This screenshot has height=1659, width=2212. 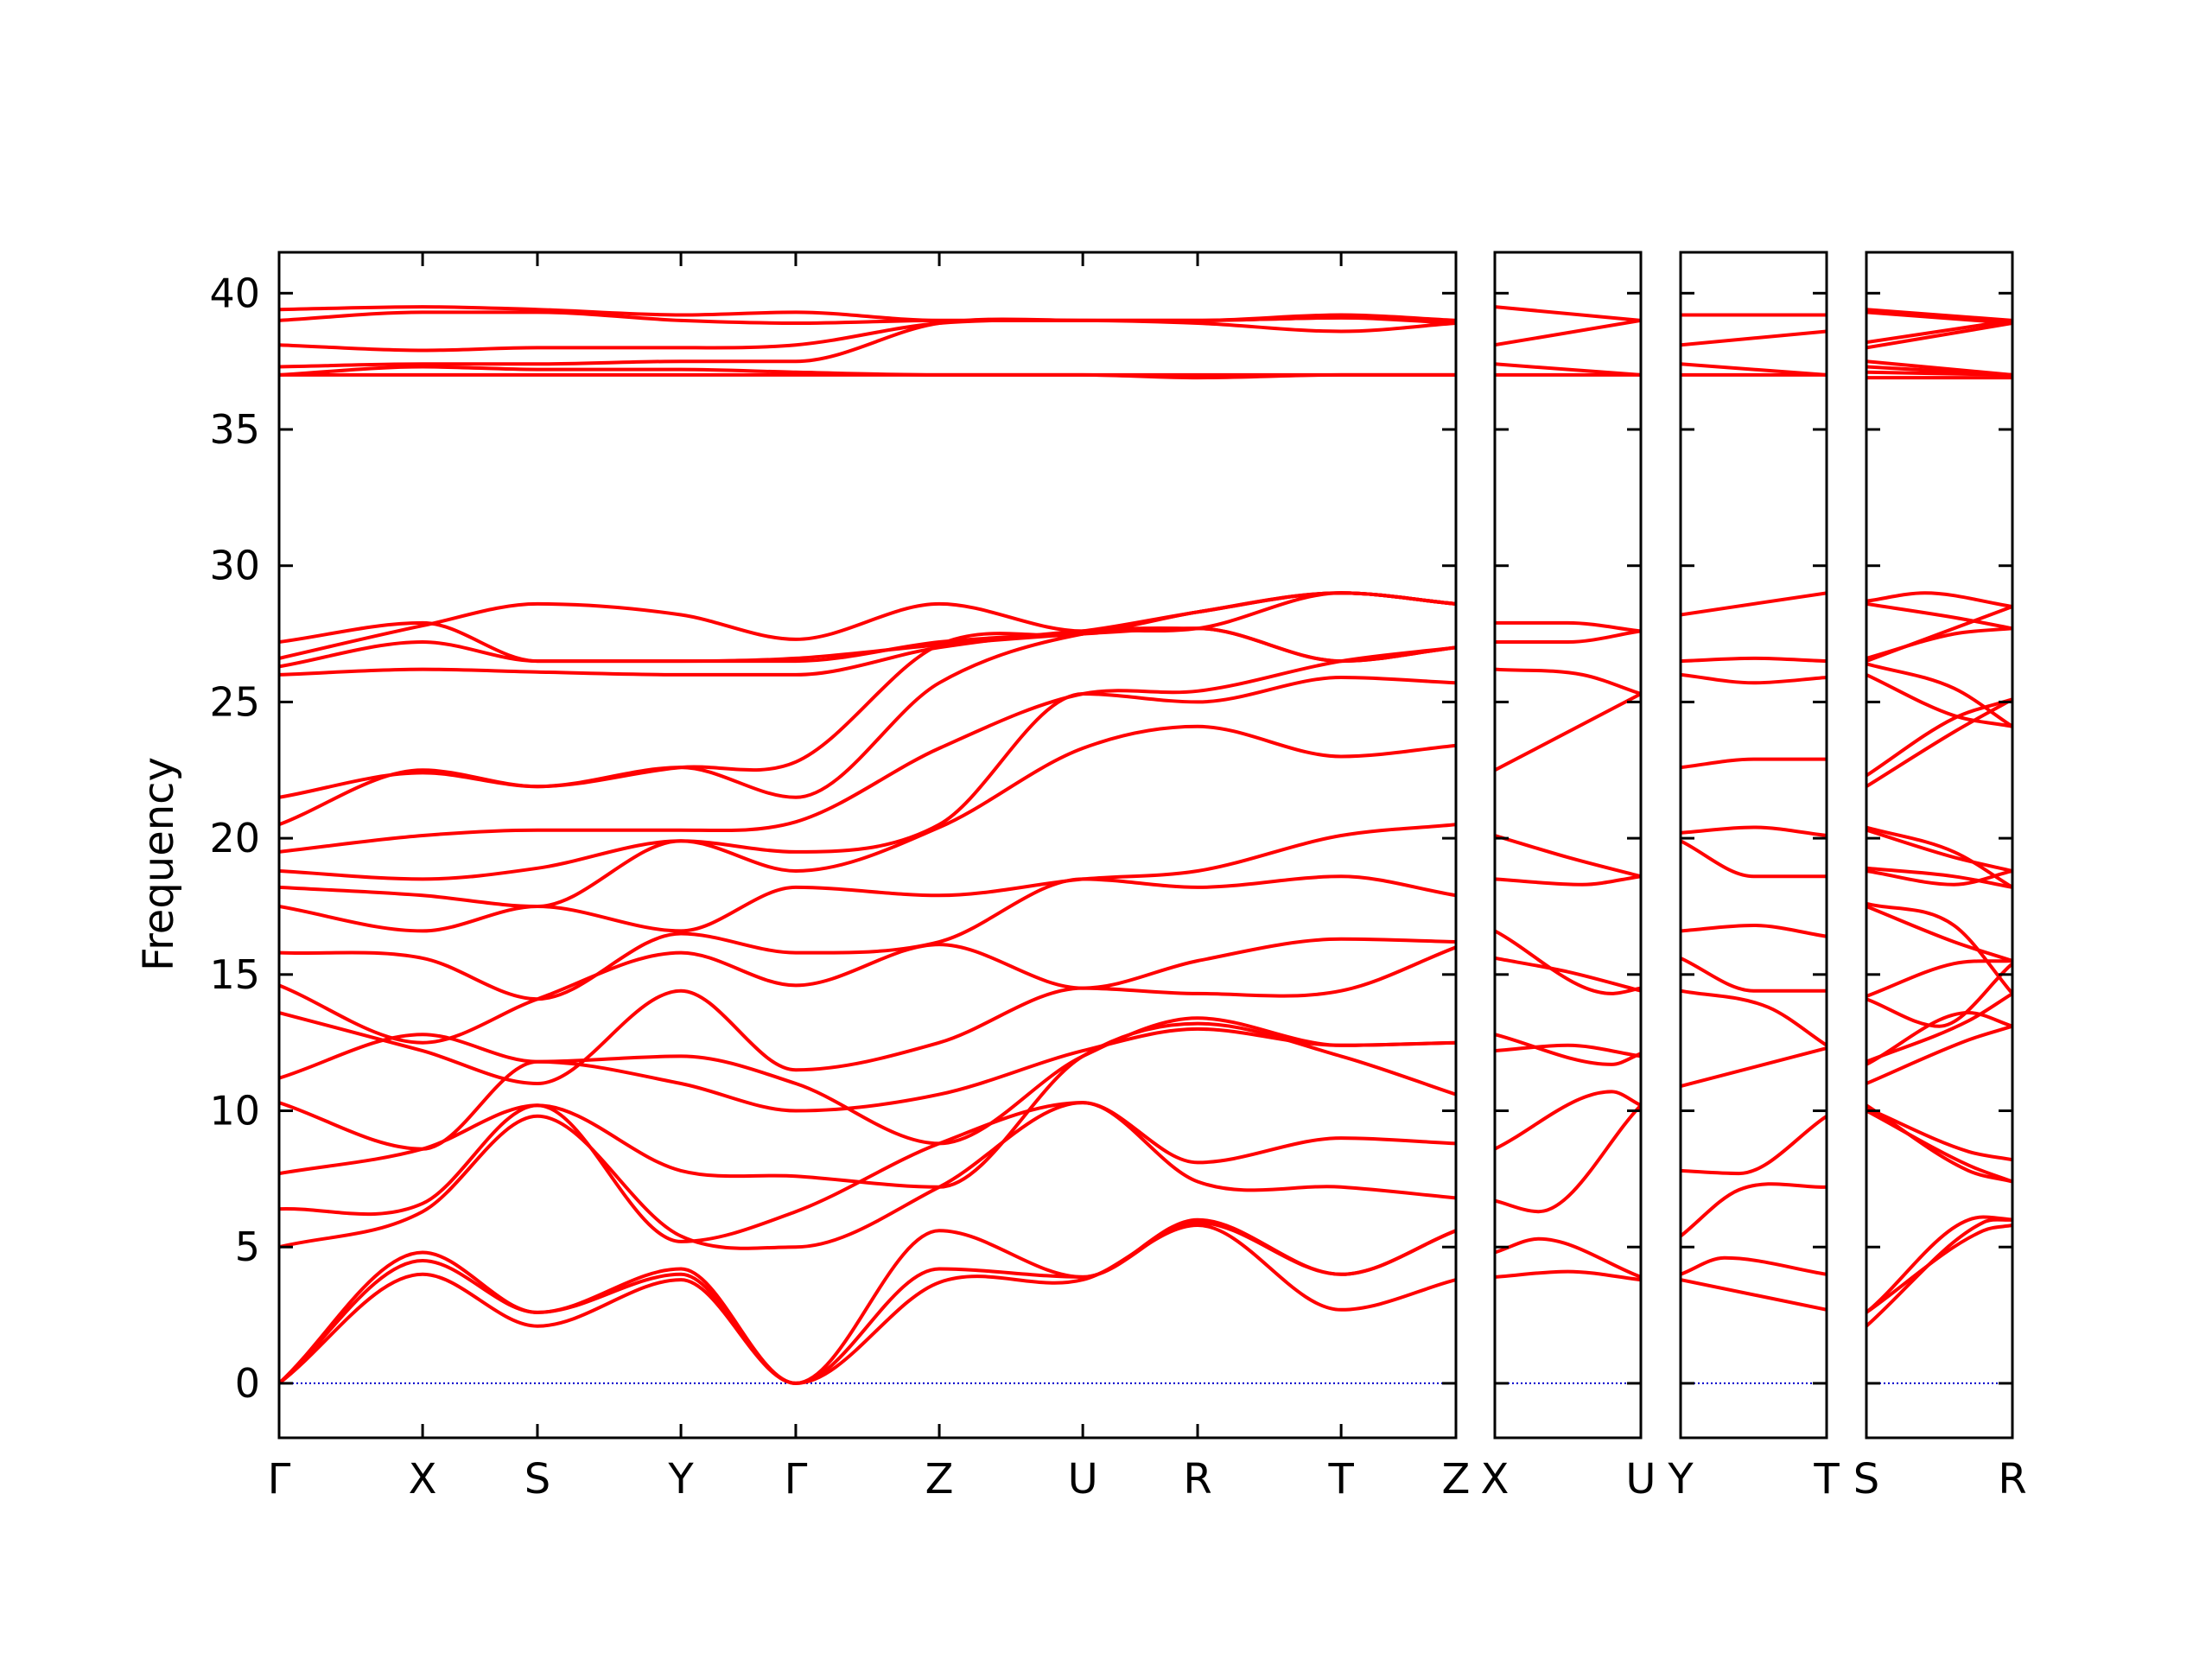 I want to click on y-tick-label: 35, so click(x=234, y=429).